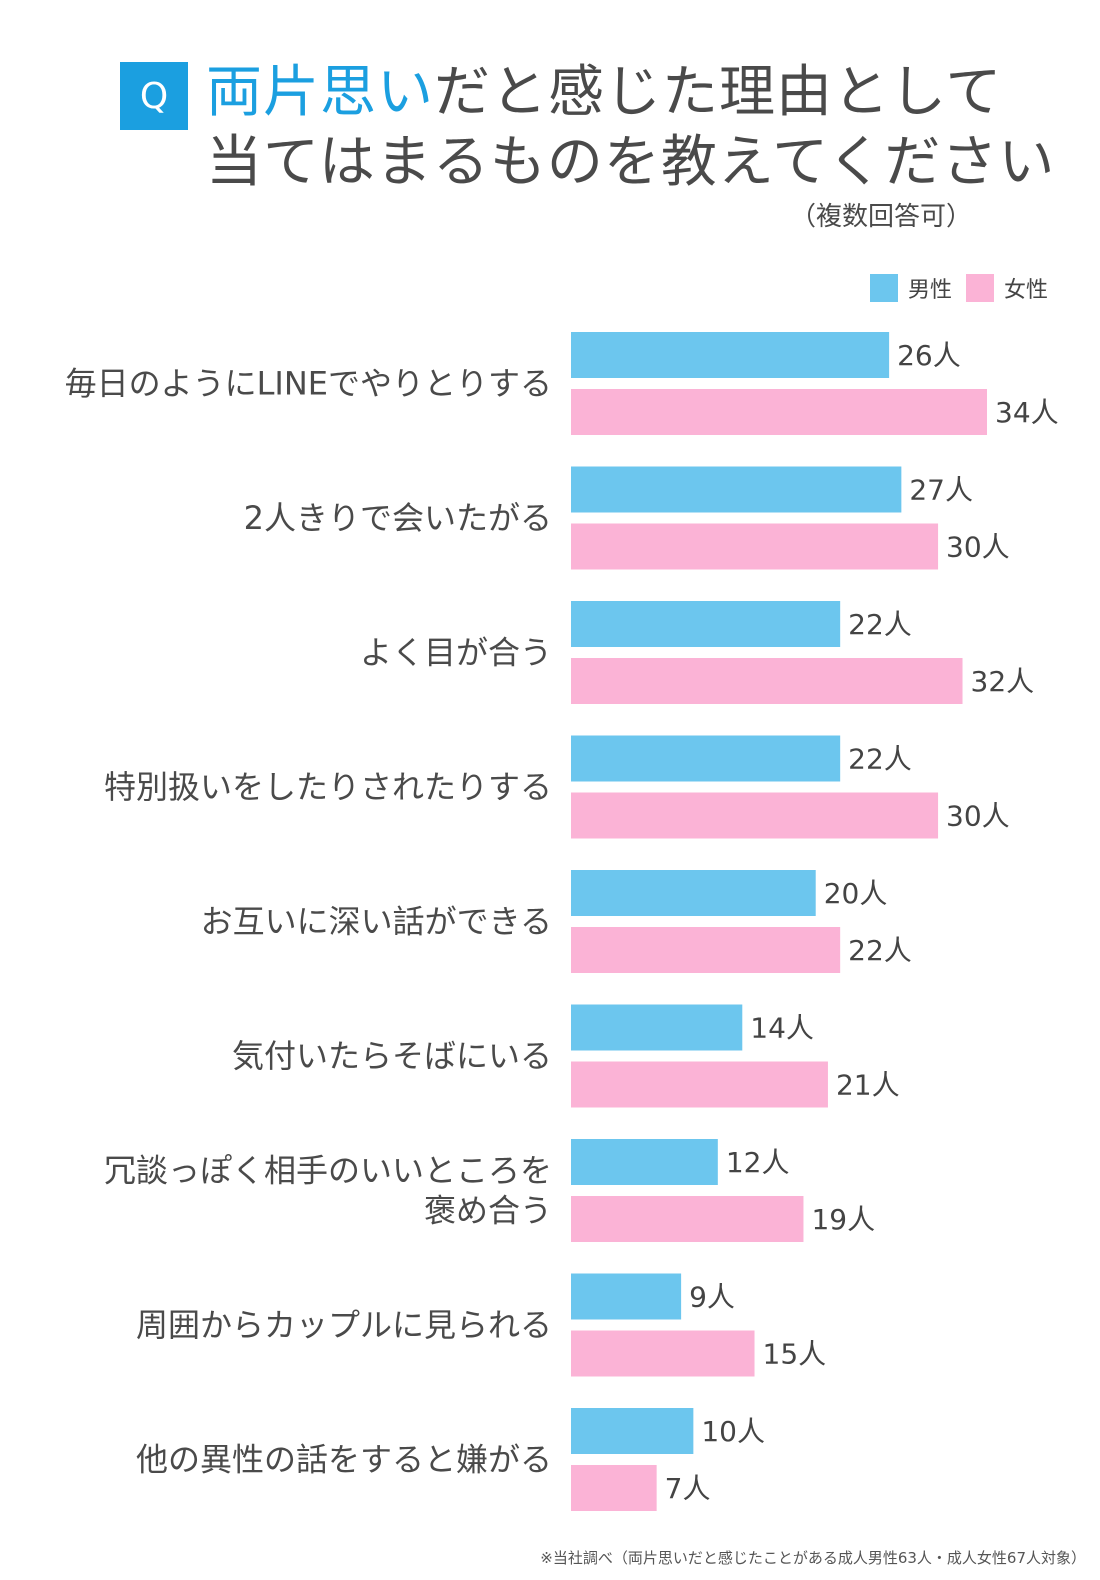 Image resolution: width=1100 pixels, height=1580 pixels. What do you see at coordinates (843, 1219) in the screenshot?
I see `data-label: 19人` at bounding box center [843, 1219].